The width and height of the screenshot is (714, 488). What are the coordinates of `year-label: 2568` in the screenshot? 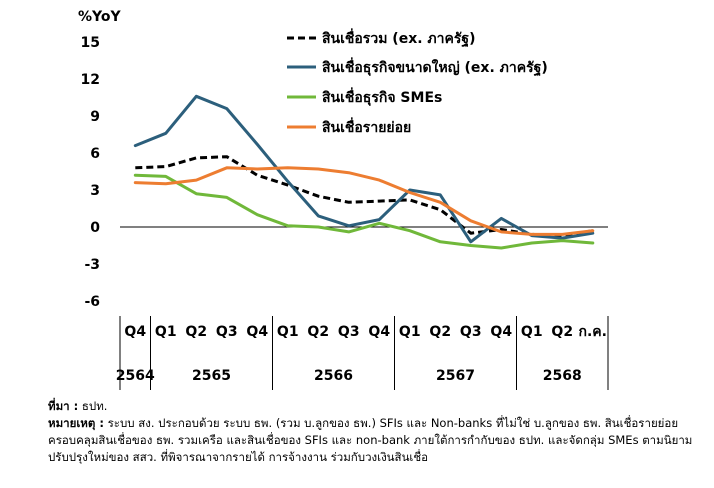 It's located at (562, 376).